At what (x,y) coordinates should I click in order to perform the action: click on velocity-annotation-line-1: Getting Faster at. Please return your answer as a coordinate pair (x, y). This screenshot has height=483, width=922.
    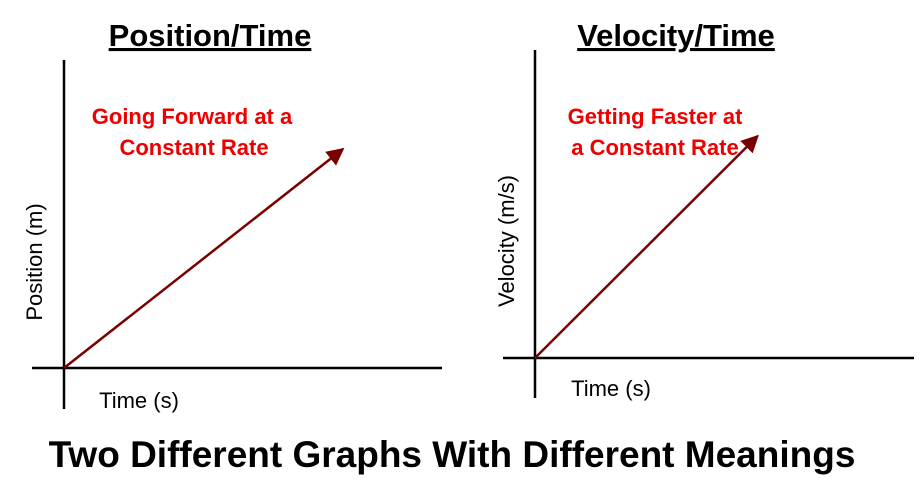
    Looking at the image, I should click on (655, 116).